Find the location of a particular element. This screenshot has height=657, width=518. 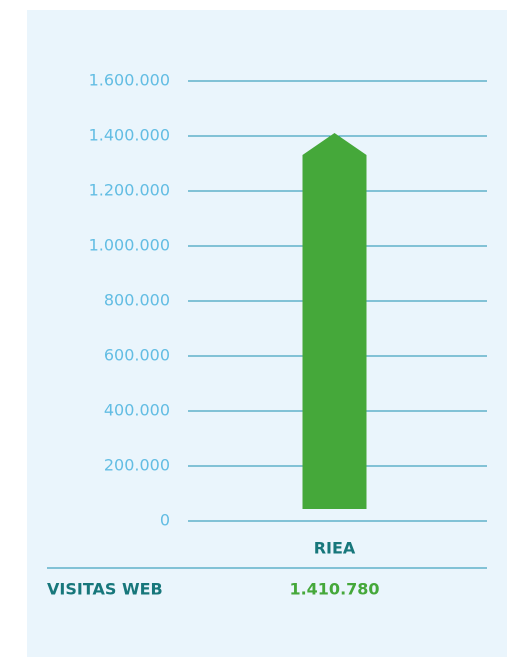

y-tick-label: 1.000.000 is located at coordinates (129, 245).